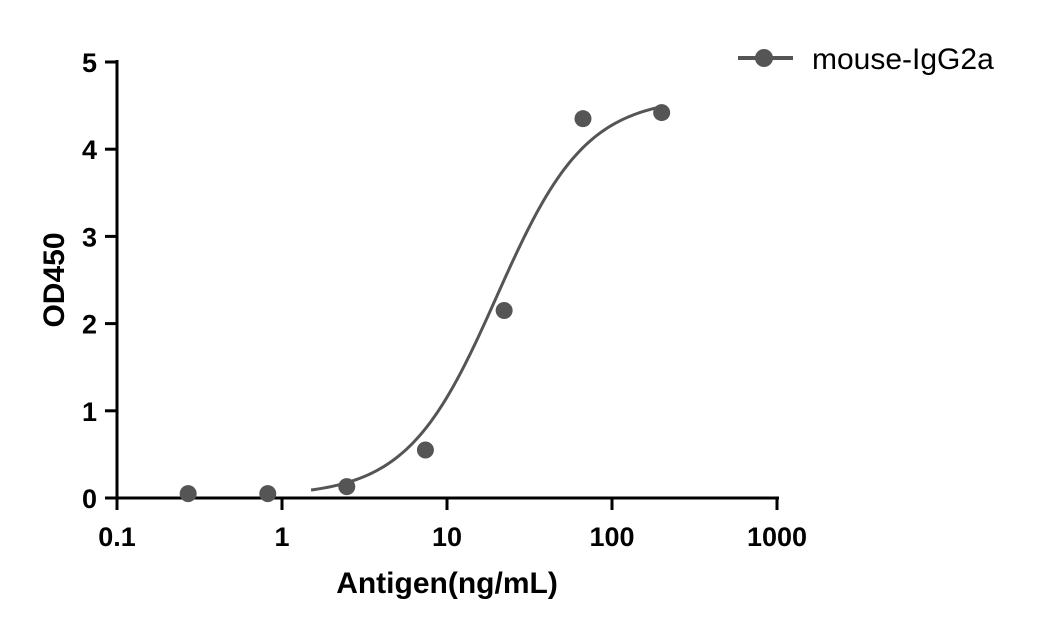 This screenshot has height=633, width=1057. Describe the element at coordinates (447, 537) in the screenshot. I see `x-tick-label: 10` at that location.